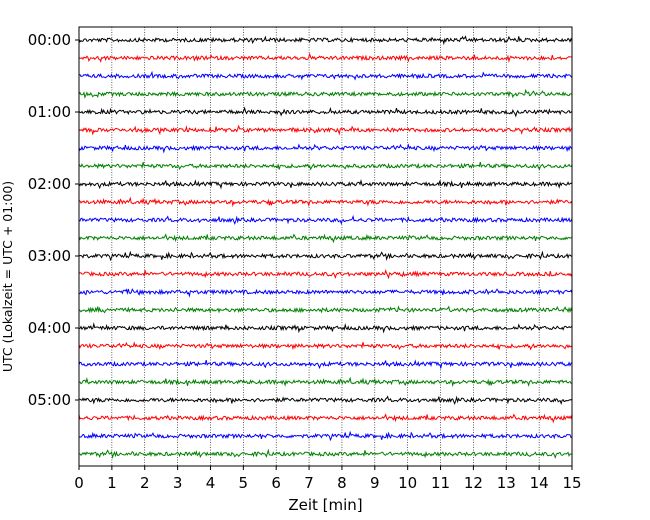 The width and height of the screenshot is (650, 520). I want to click on x-tick-label: 9, so click(375, 483).